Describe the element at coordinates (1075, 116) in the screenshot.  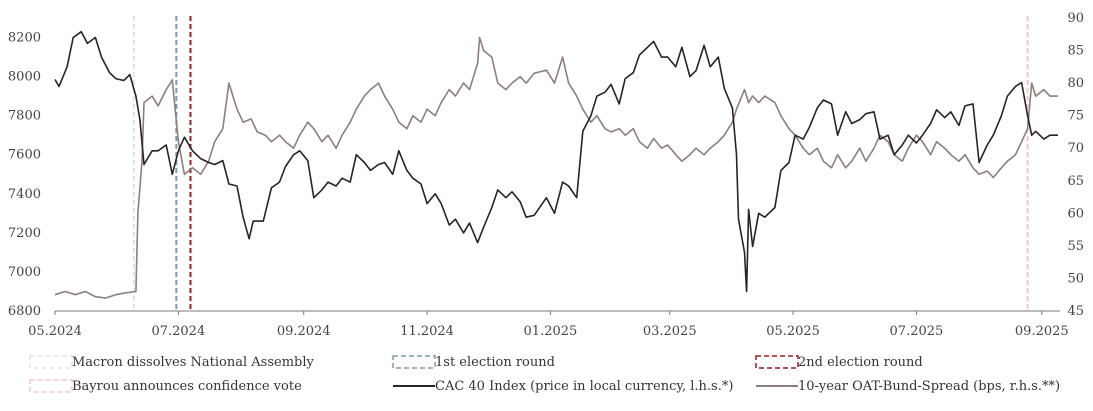
I see `y-right-tick-label: 75` at that location.